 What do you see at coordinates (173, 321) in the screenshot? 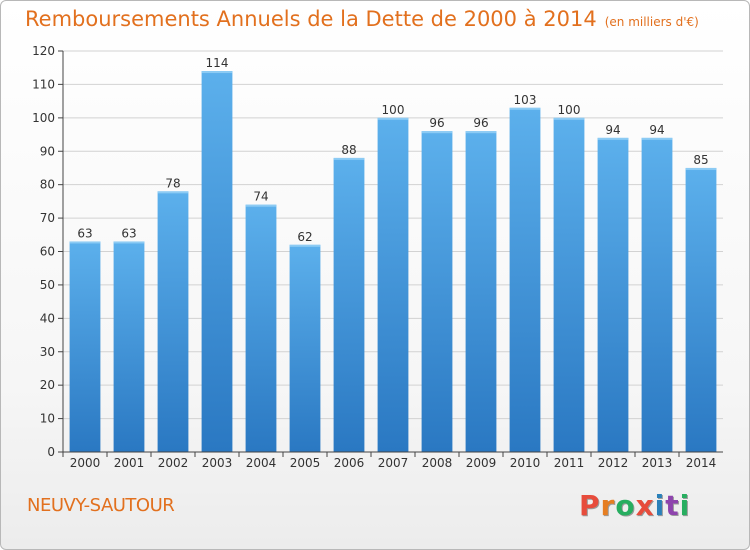
I see `bar-2002` at bounding box center [173, 321].